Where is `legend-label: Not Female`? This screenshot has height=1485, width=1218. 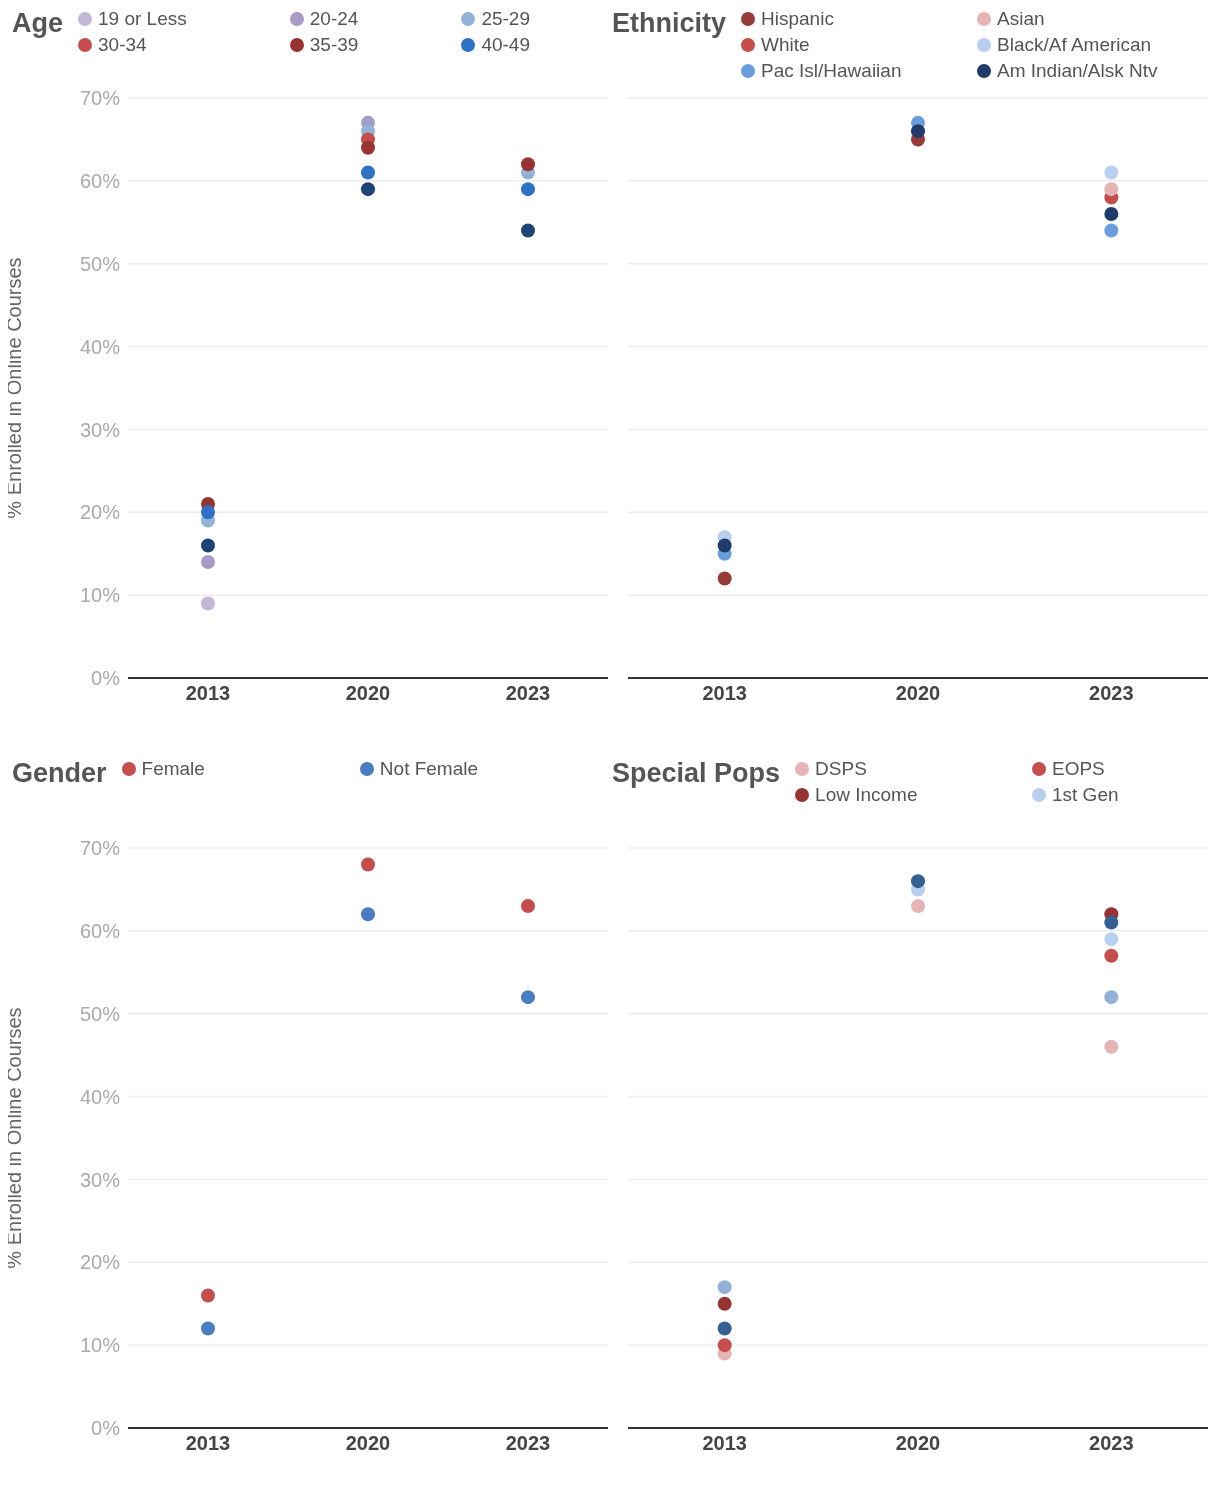 legend-label: Not Female is located at coordinates (429, 769).